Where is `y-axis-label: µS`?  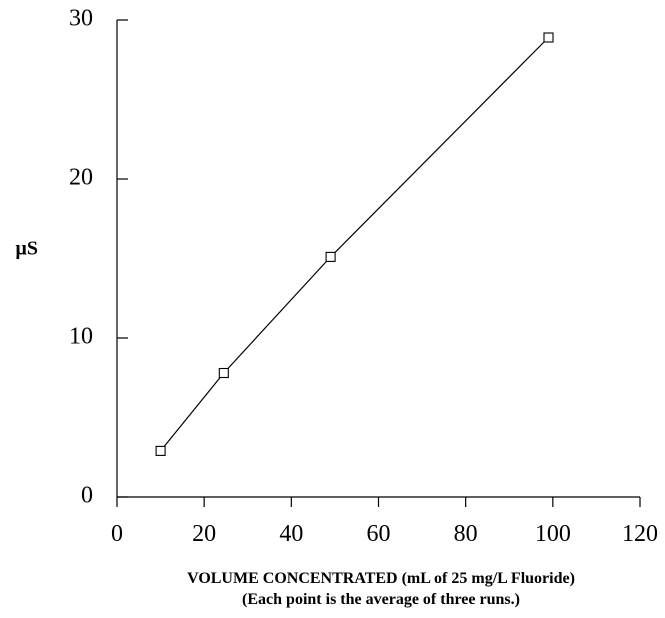
y-axis-label: µS is located at coordinates (26, 249).